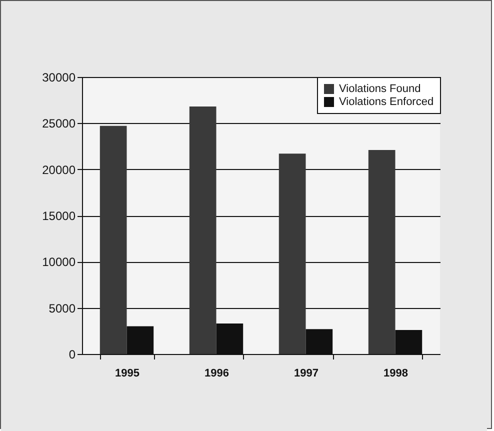 The height and width of the screenshot is (431, 494). I want to click on y-tick-label: 5000, so click(62, 308).